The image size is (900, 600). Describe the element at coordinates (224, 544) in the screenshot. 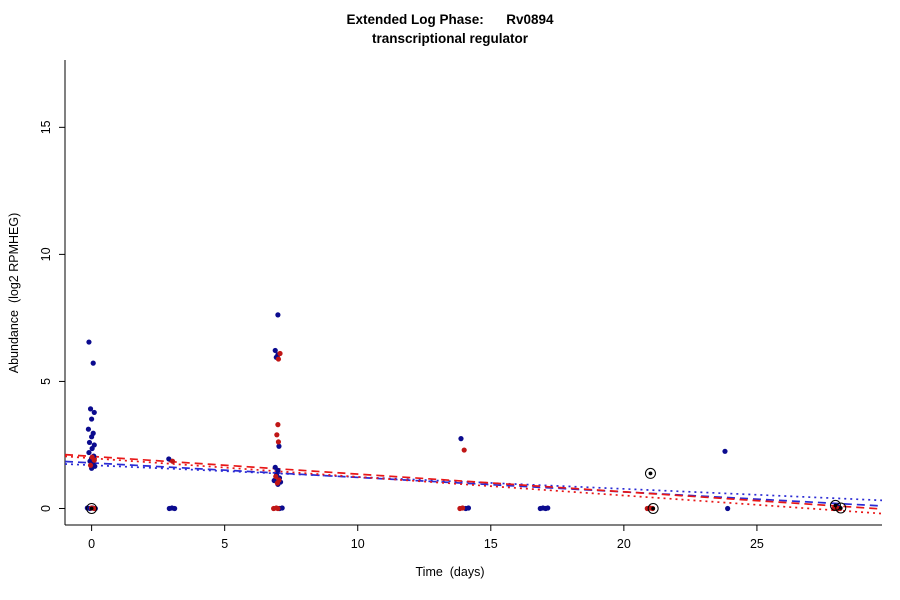

I see `x-tick-label: 5` at that location.